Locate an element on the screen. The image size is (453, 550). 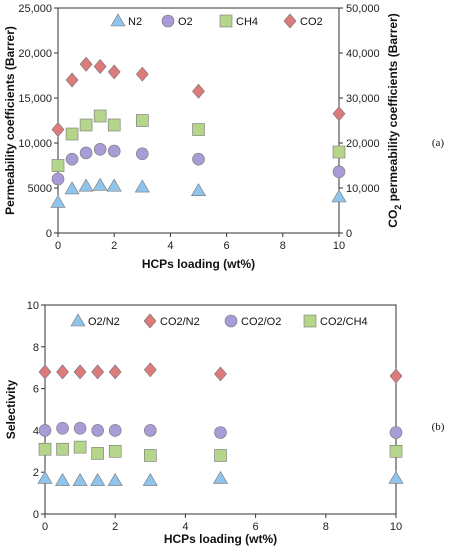
y-tick-label: 2 is located at coordinates (36, 473).